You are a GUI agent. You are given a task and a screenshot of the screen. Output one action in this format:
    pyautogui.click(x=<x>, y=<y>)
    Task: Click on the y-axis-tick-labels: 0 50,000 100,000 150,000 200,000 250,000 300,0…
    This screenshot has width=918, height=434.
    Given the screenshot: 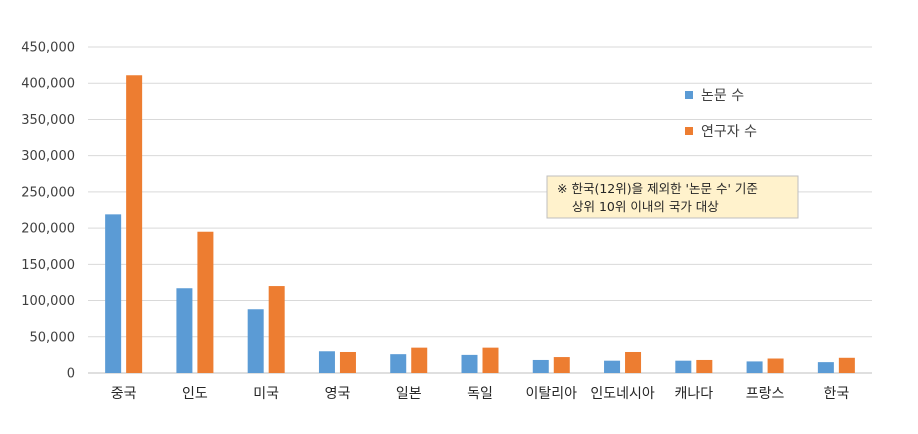 What is the action you would take?
    pyautogui.click(x=48, y=211)
    